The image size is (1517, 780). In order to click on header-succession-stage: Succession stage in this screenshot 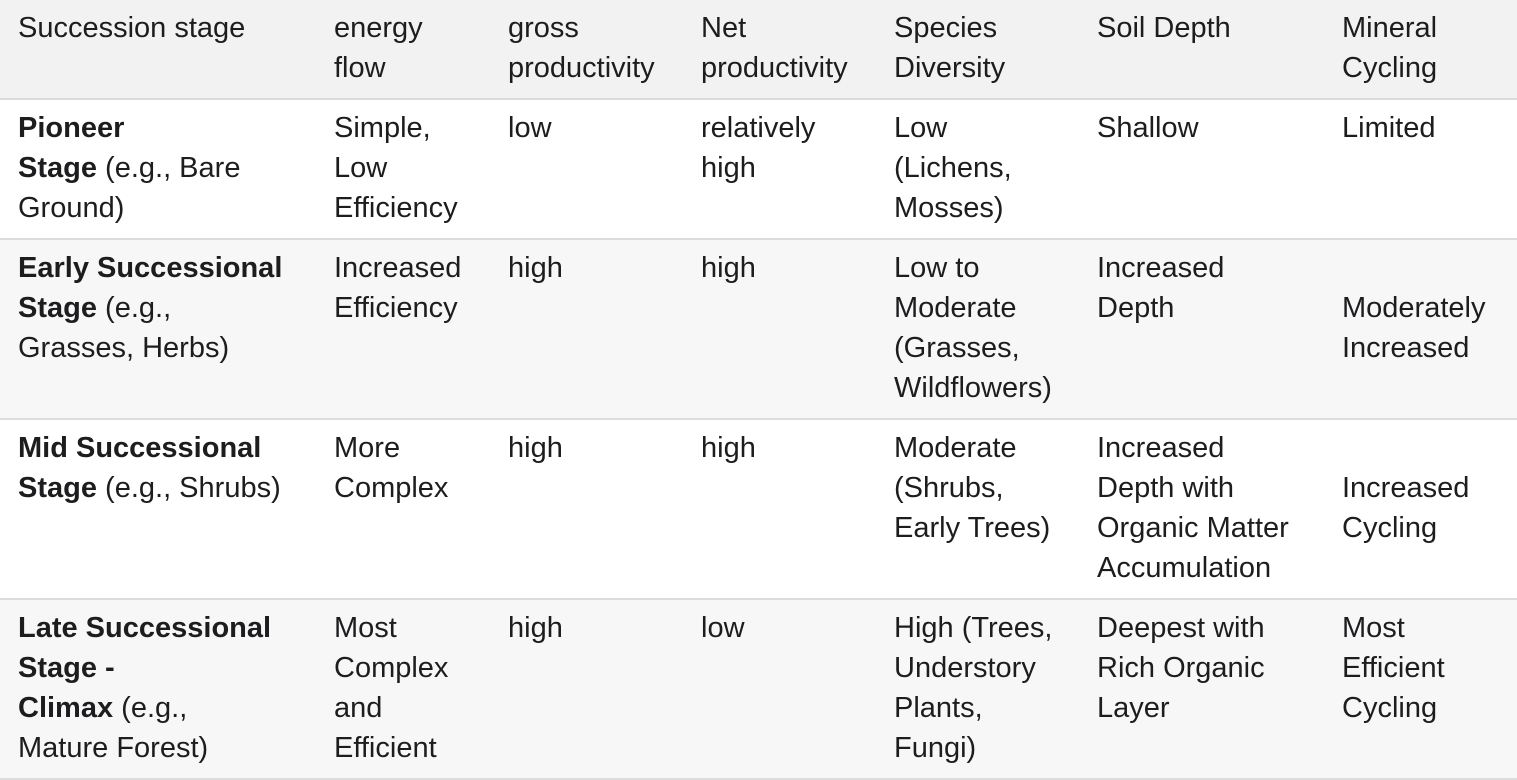, I will do `click(167, 50)`.